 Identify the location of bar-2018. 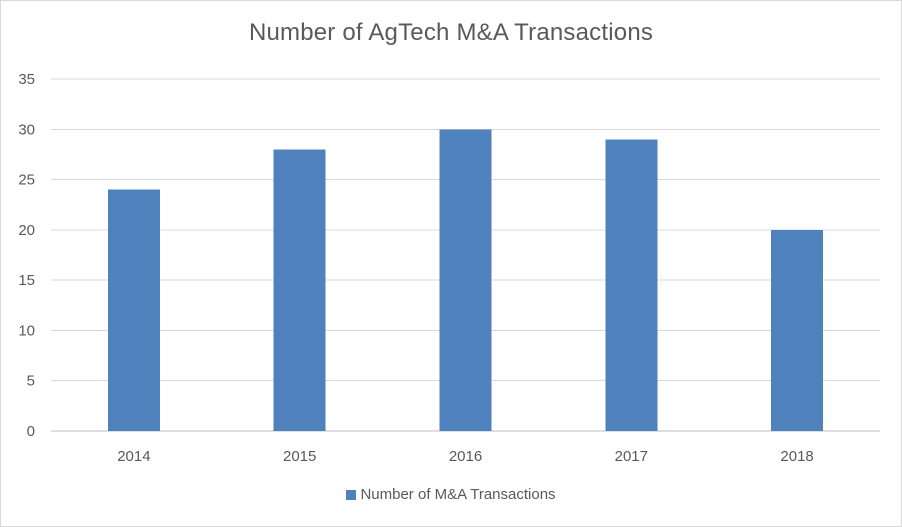
(797, 330).